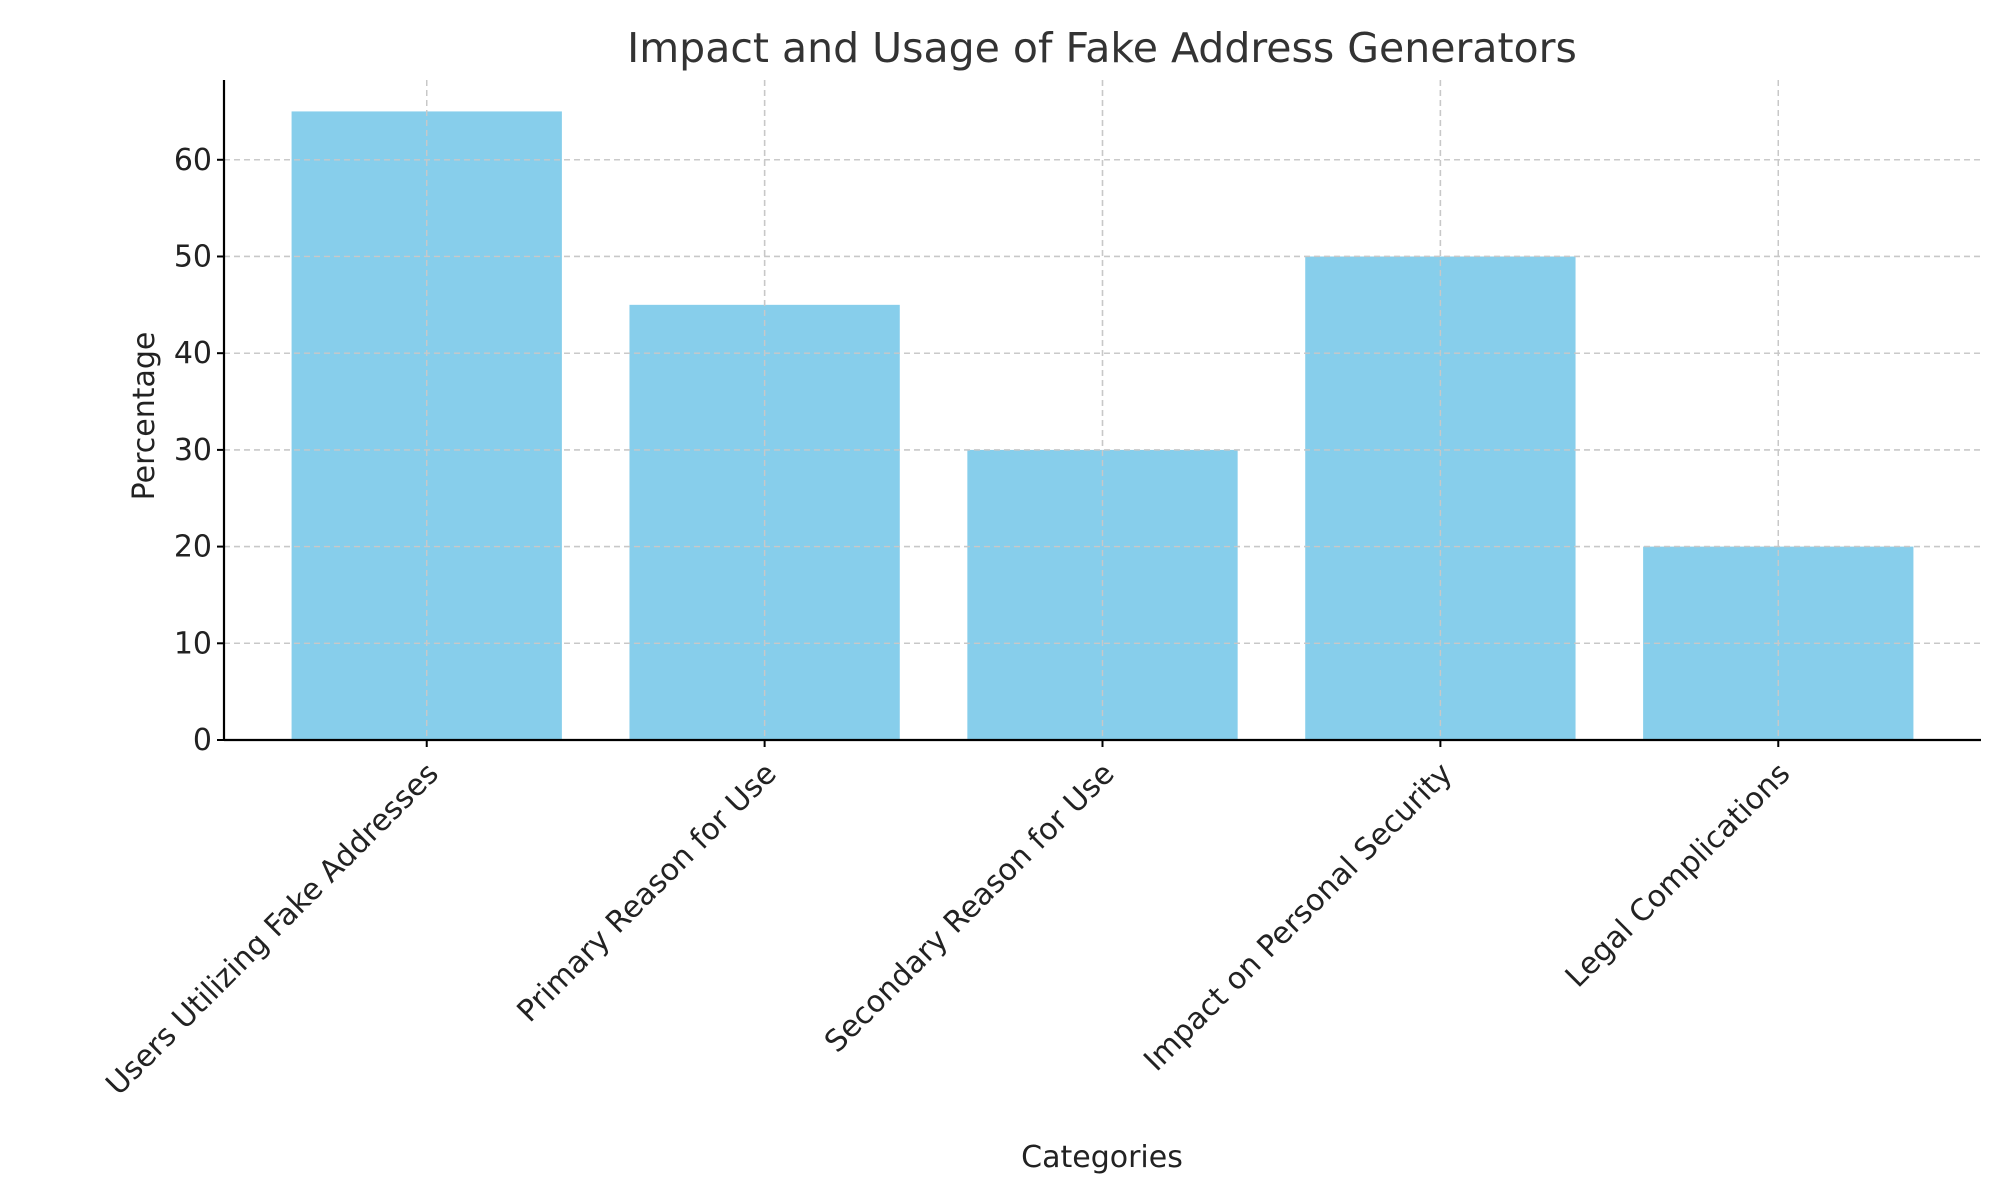 The height and width of the screenshot is (1200, 2000). Describe the element at coordinates (1678, 875) in the screenshot. I see `x-tick-label: Legal Complications` at that location.